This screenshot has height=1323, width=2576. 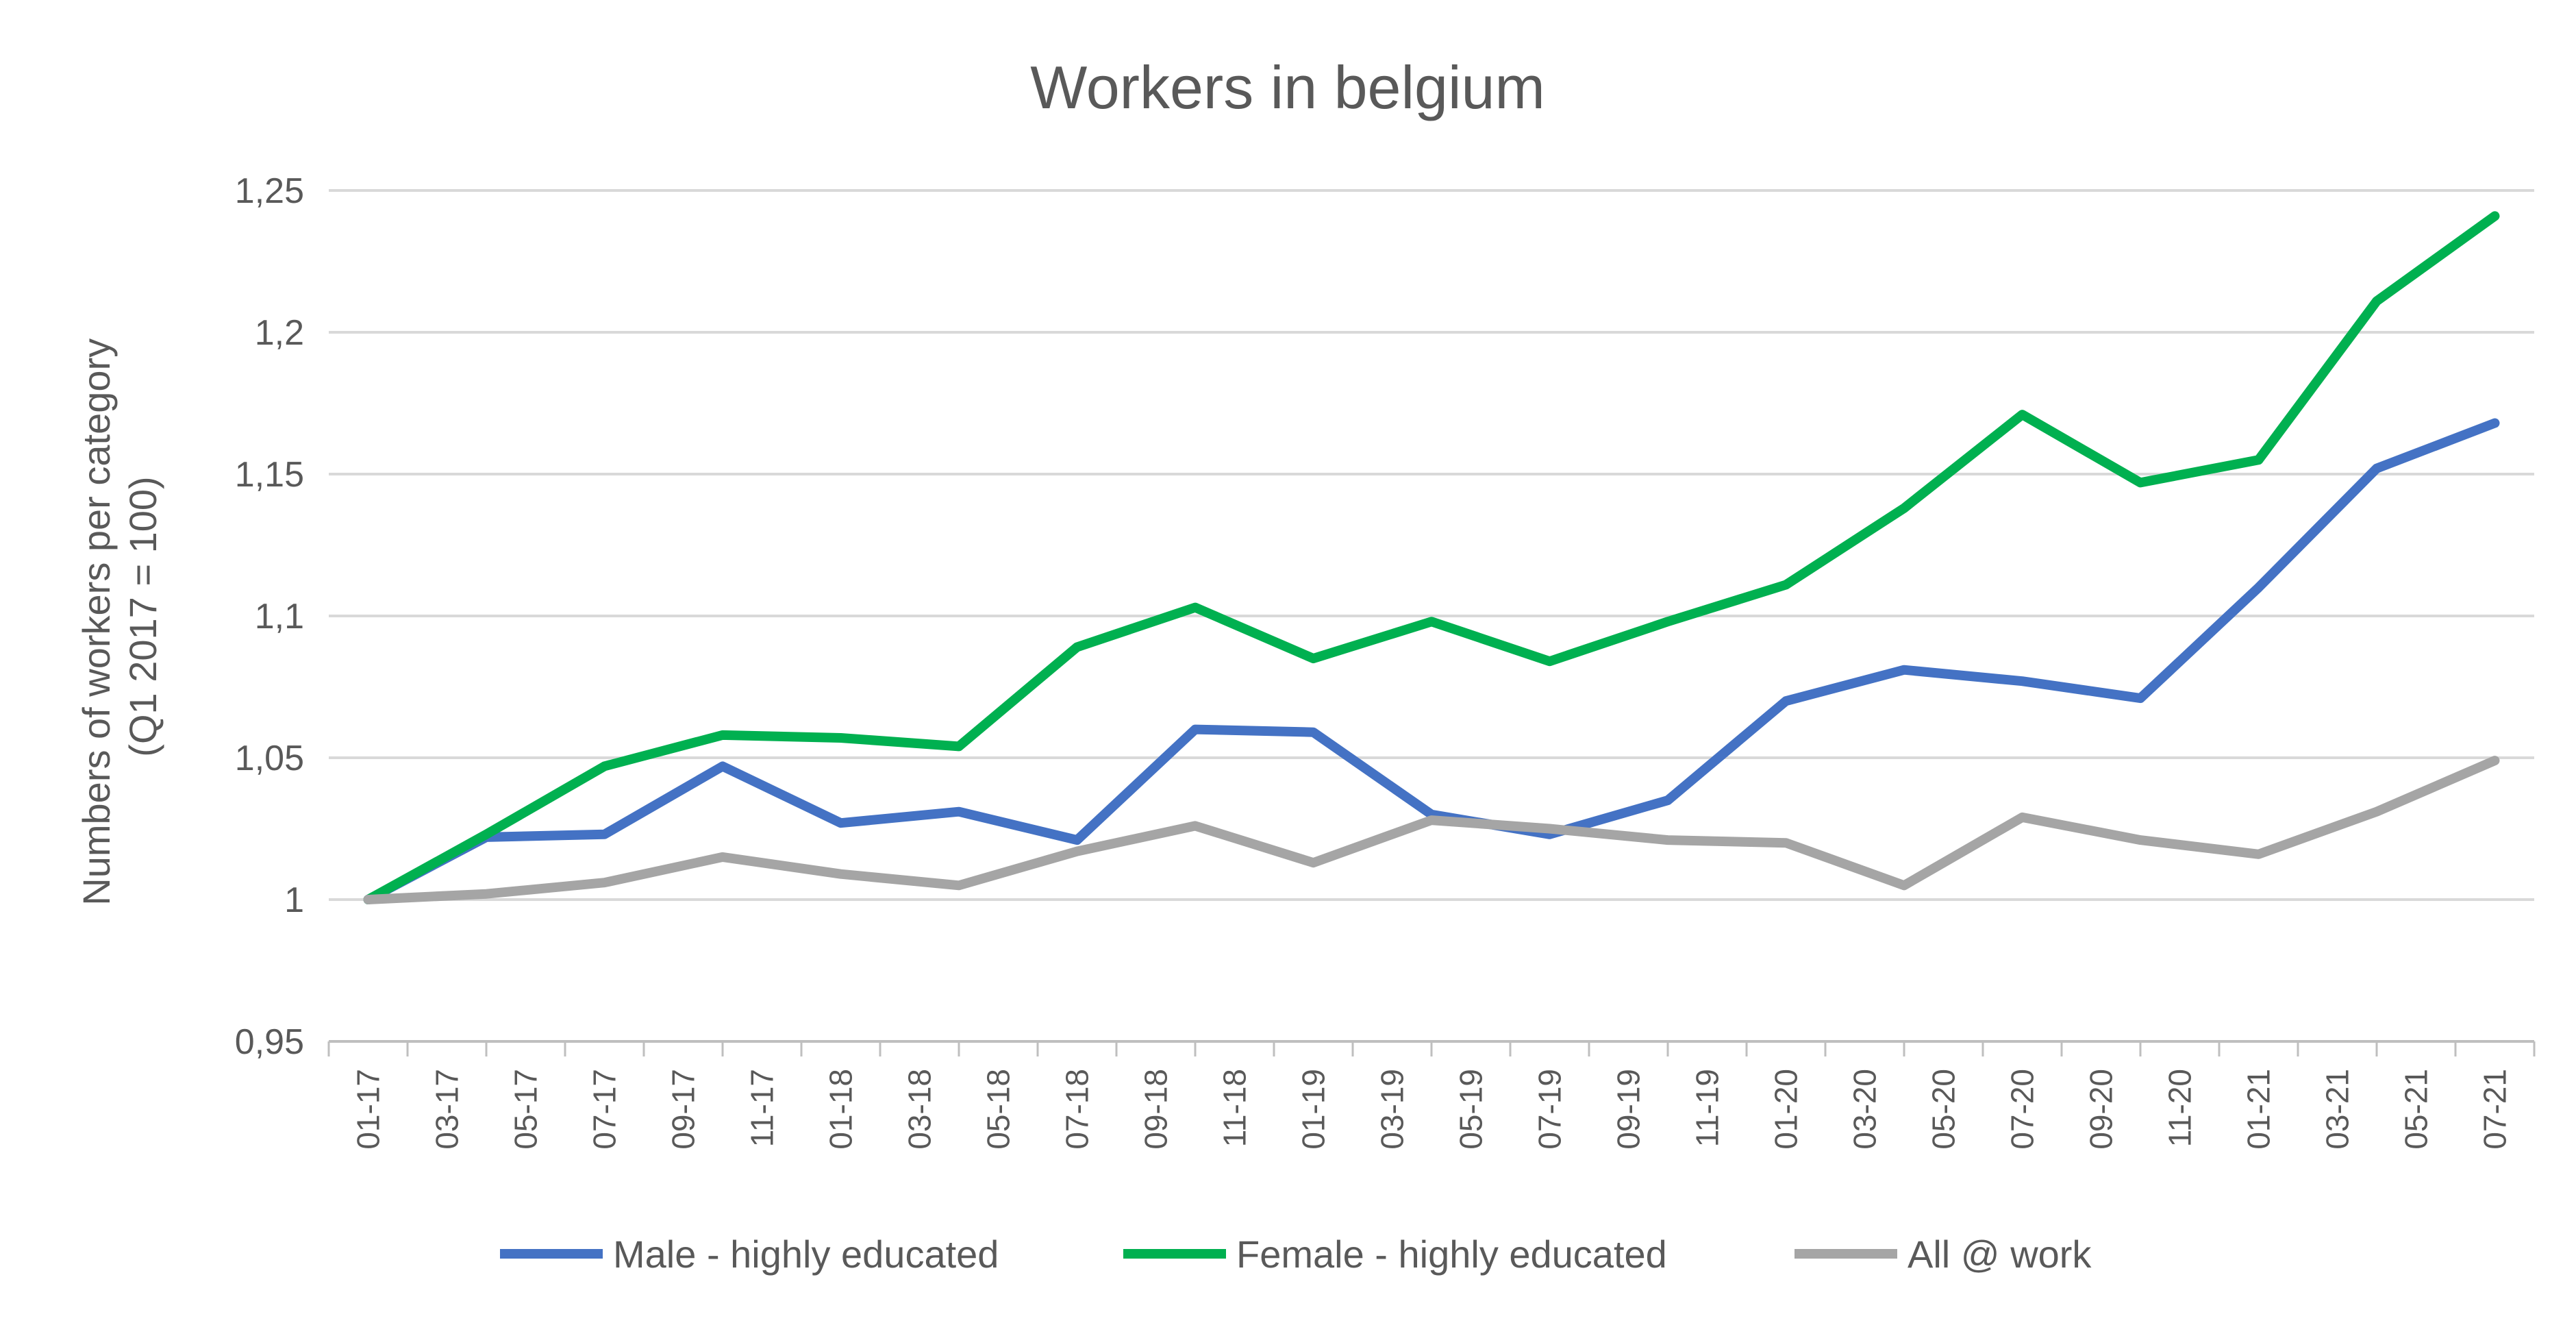 What do you see at coordinates (269, 475) in the screenshot?
I see `y-tick-label: 1,15` at bounding box center [269, 475].